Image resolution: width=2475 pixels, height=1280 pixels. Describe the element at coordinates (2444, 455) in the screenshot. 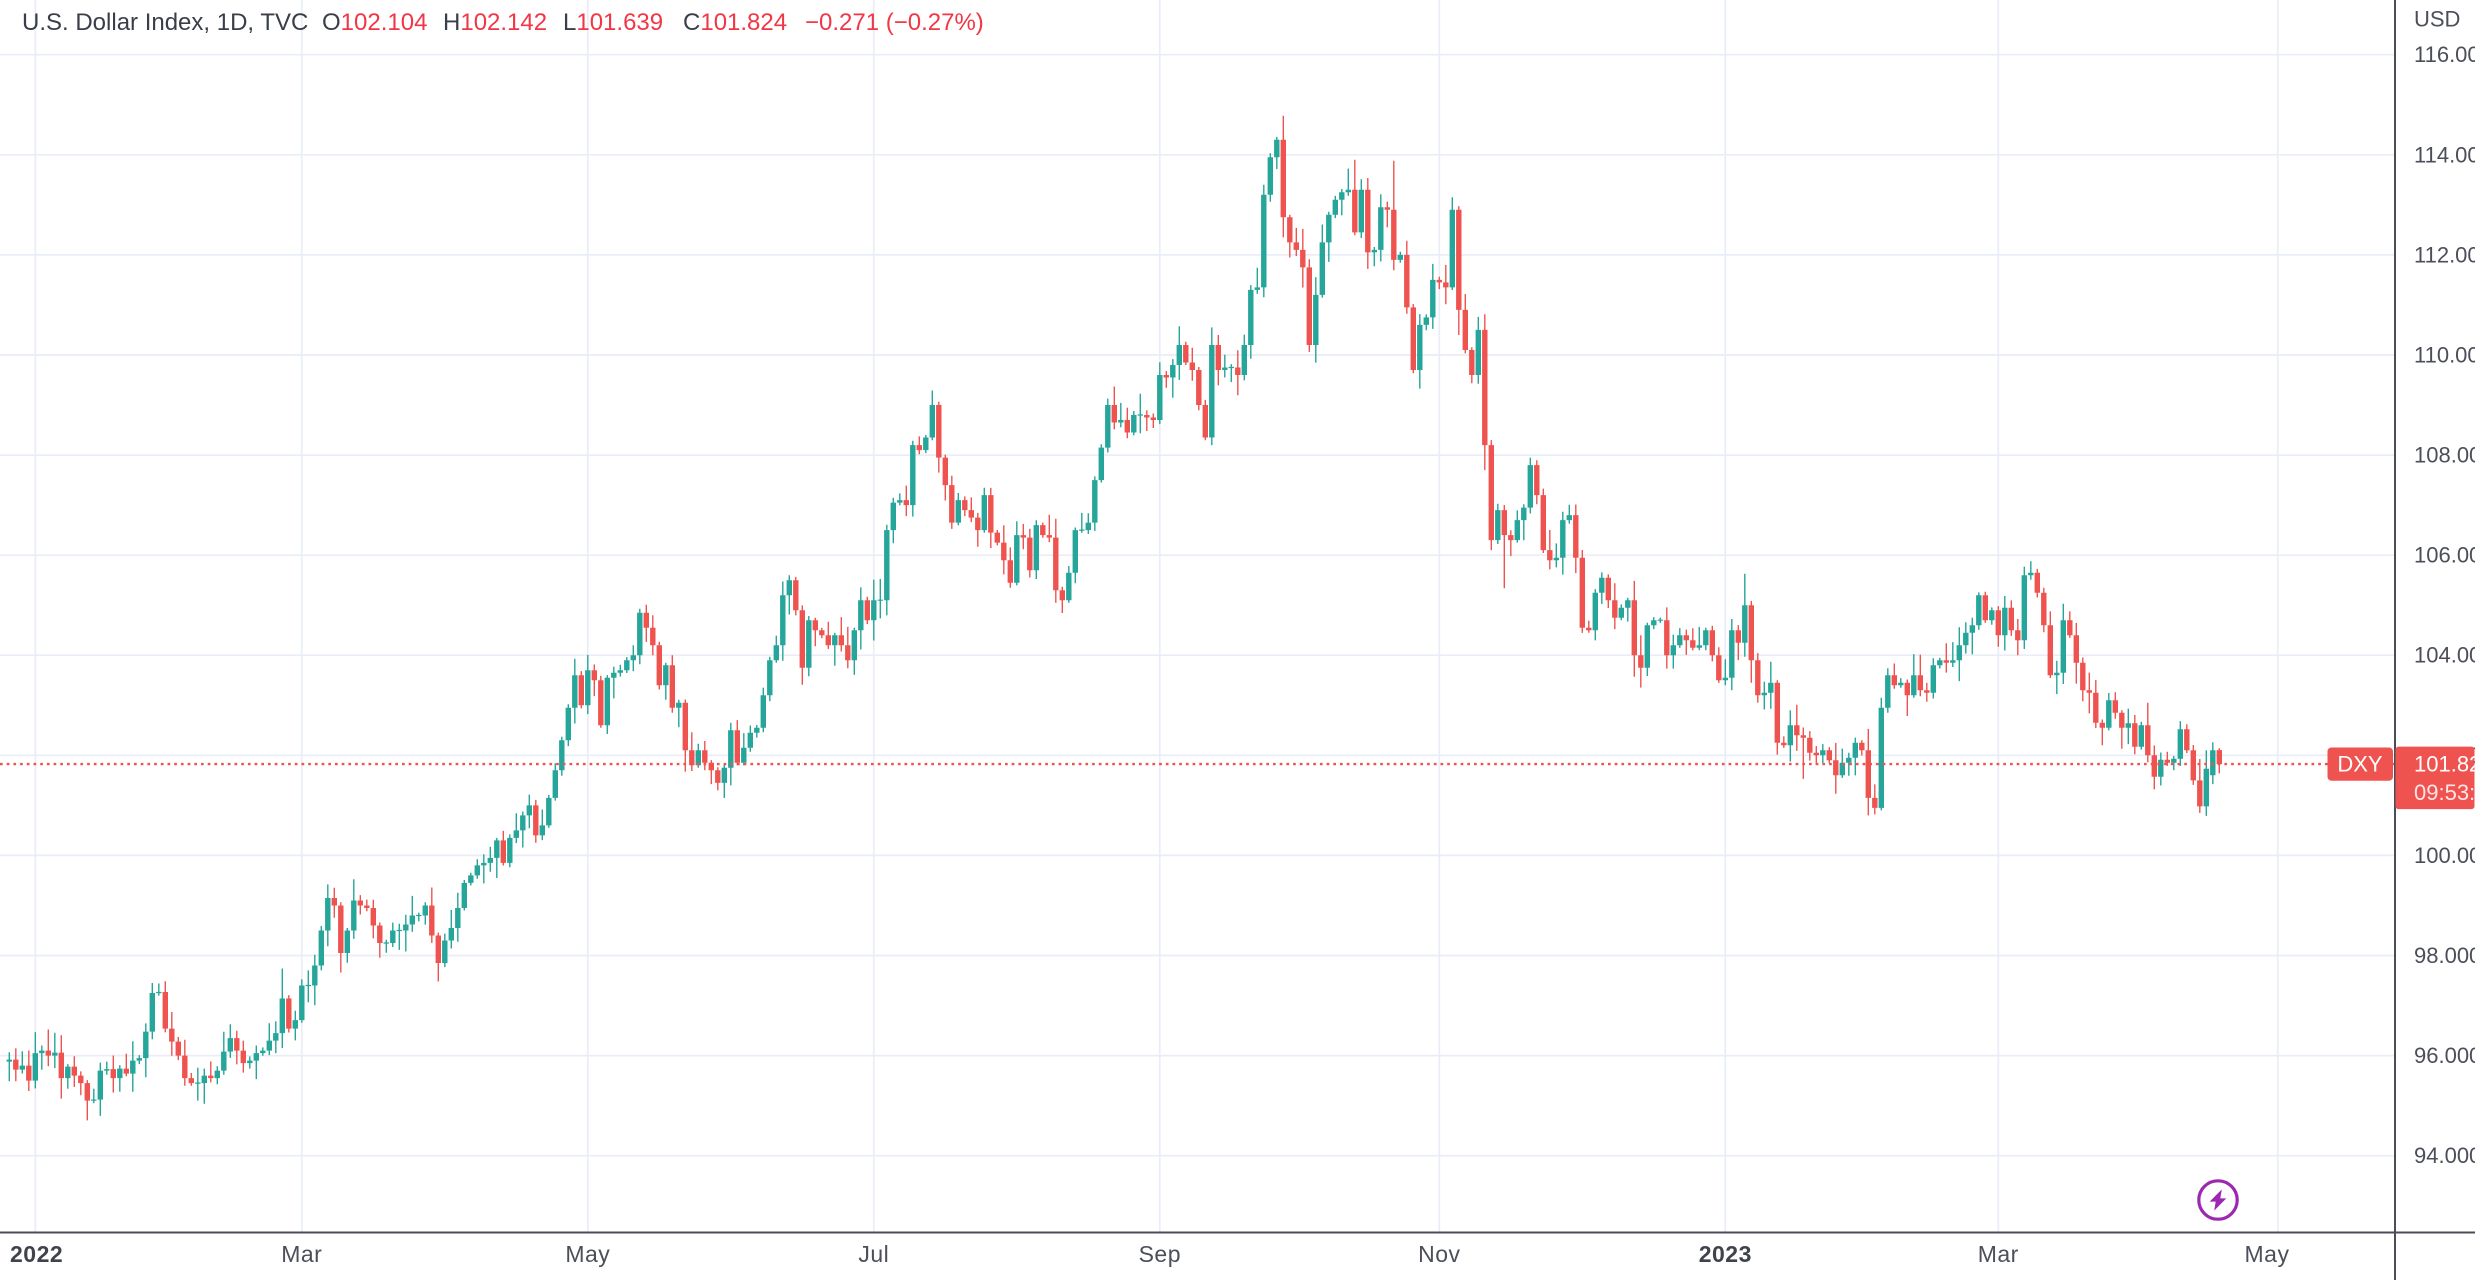

I see `svg-text: 108.000` at that location.